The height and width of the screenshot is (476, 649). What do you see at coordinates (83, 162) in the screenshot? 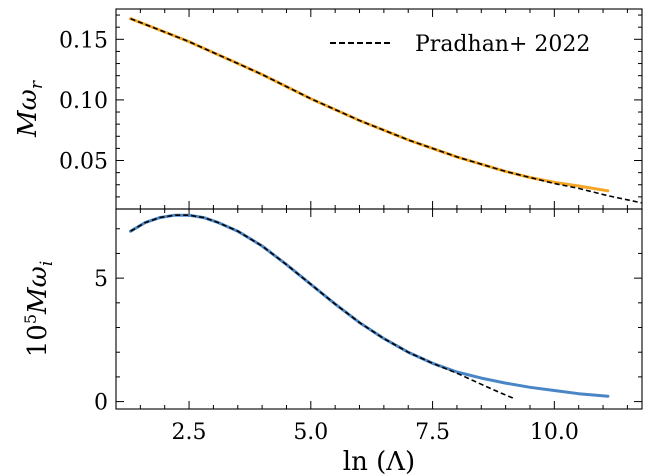
I see `top-y-tick-label: 0.05` at bounding box center [83, 162].